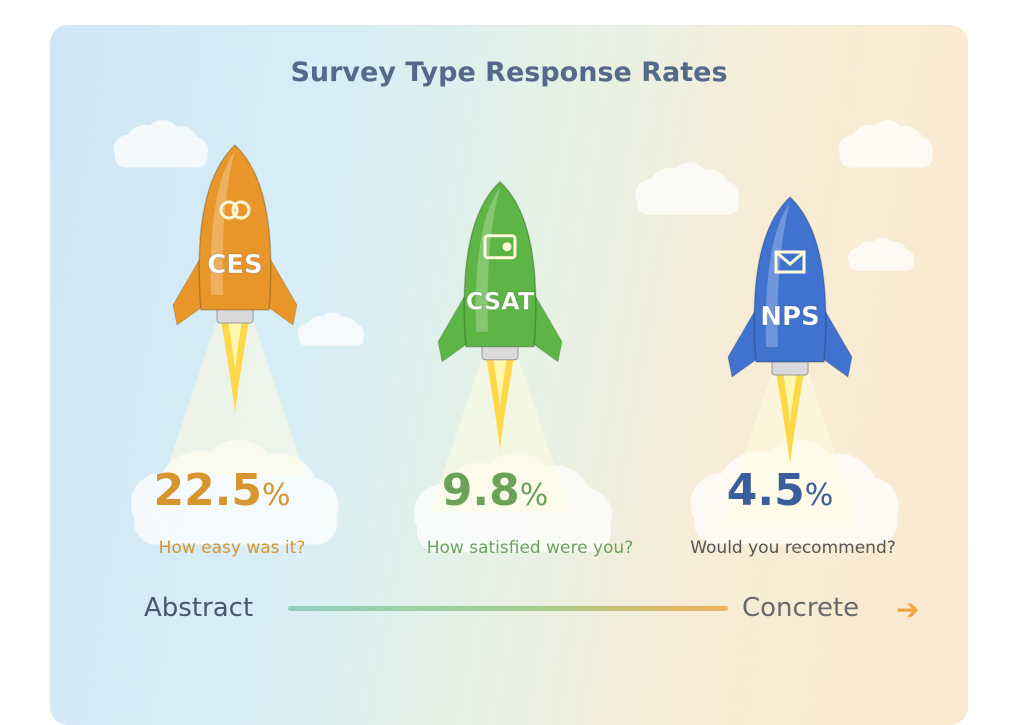 This screenshot has height=725, width=1024. I want to click on card-dot, so click(507, 247).